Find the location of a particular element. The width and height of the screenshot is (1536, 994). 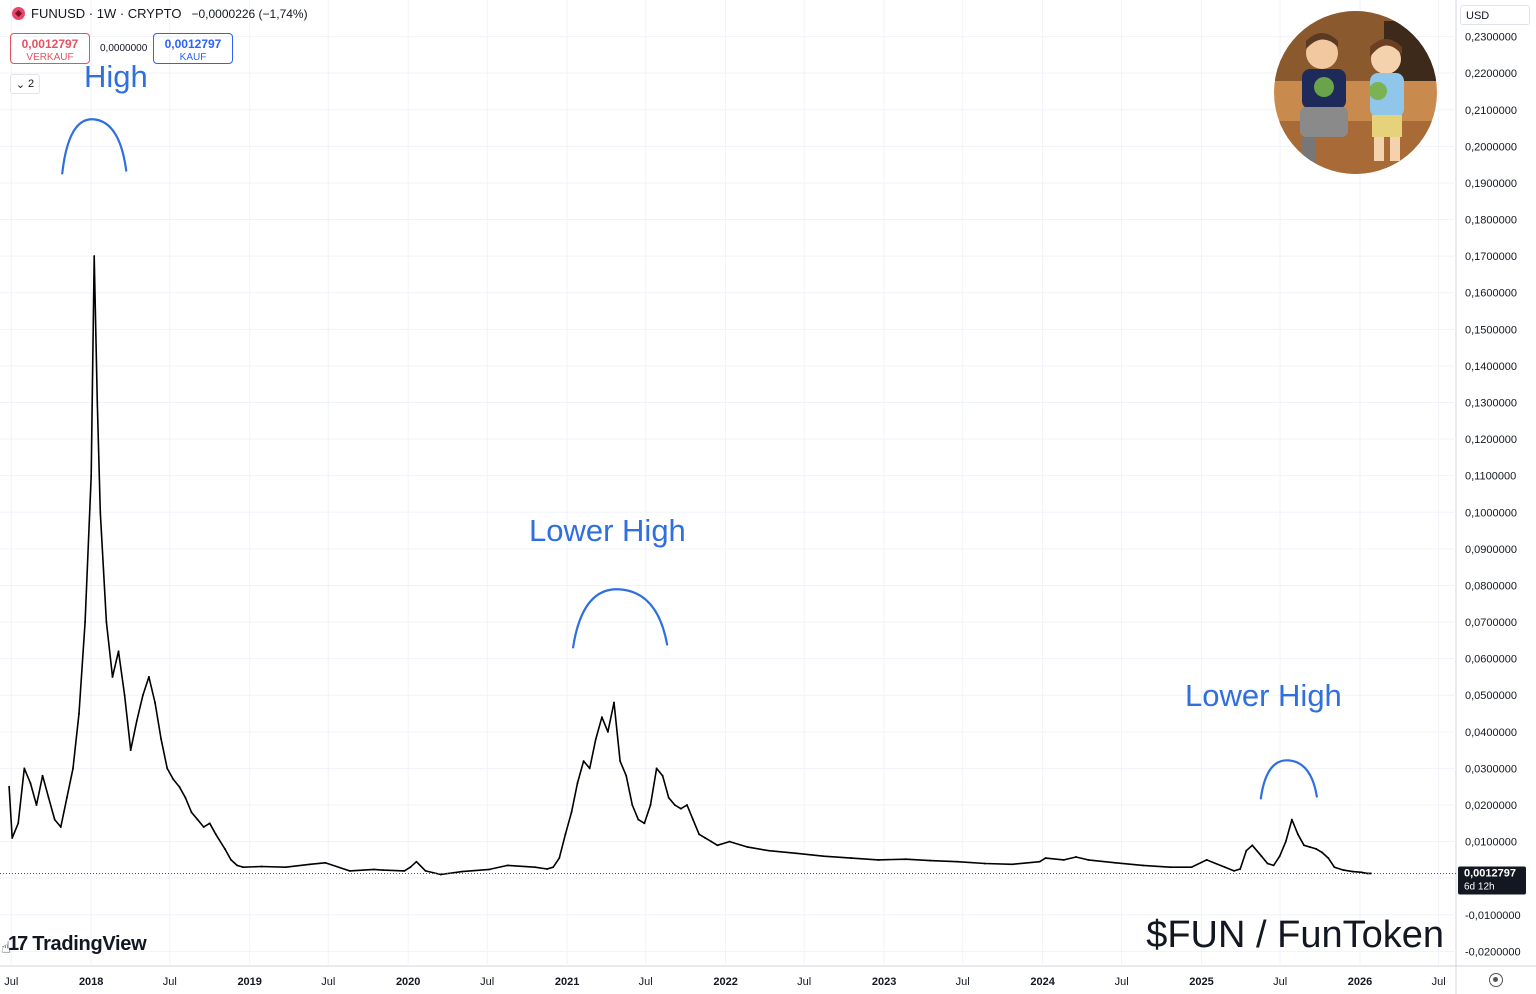

sell-price: 0,0012797 is located at coordinates (50, 44).